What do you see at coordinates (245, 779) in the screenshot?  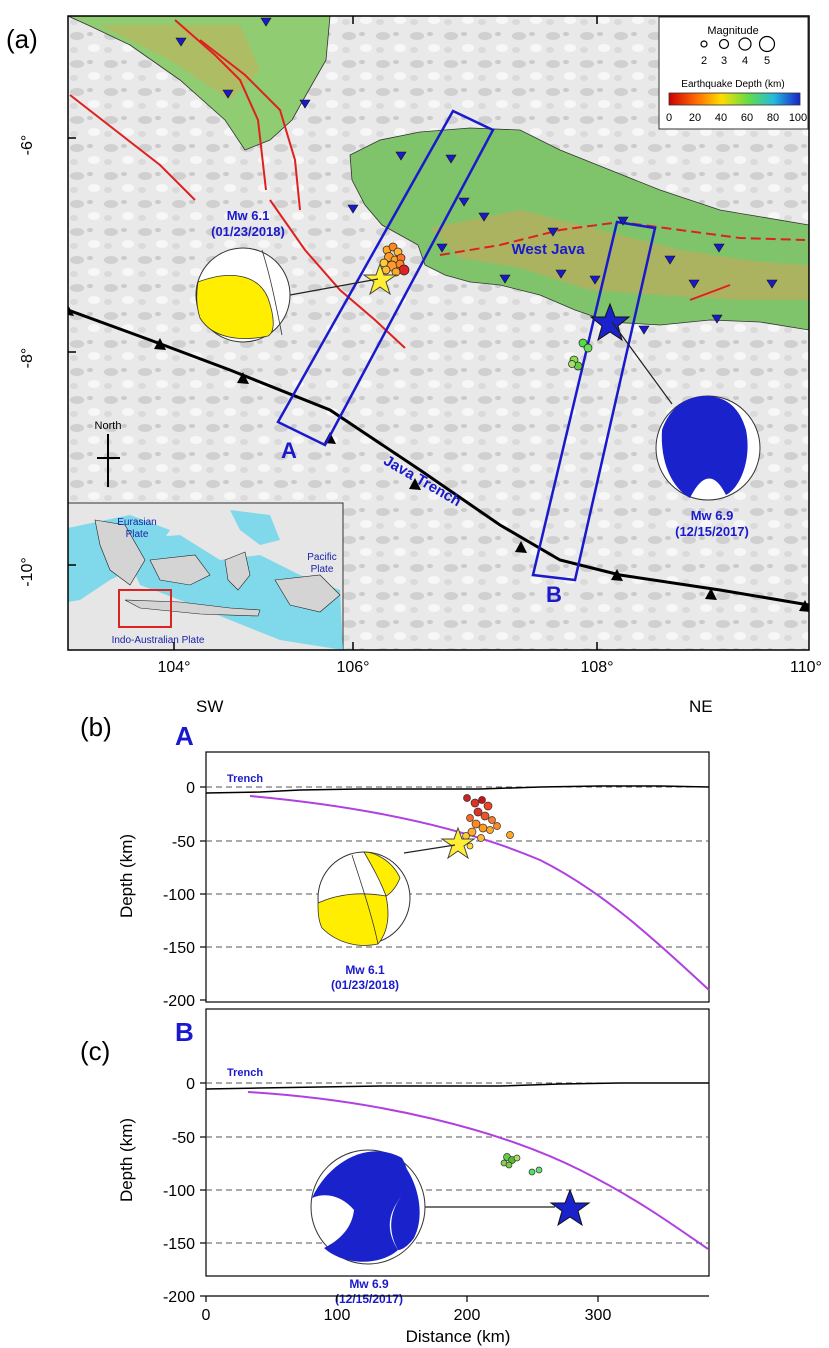 I see `section-a-trench: Trench` at bounding box center [245, 779].